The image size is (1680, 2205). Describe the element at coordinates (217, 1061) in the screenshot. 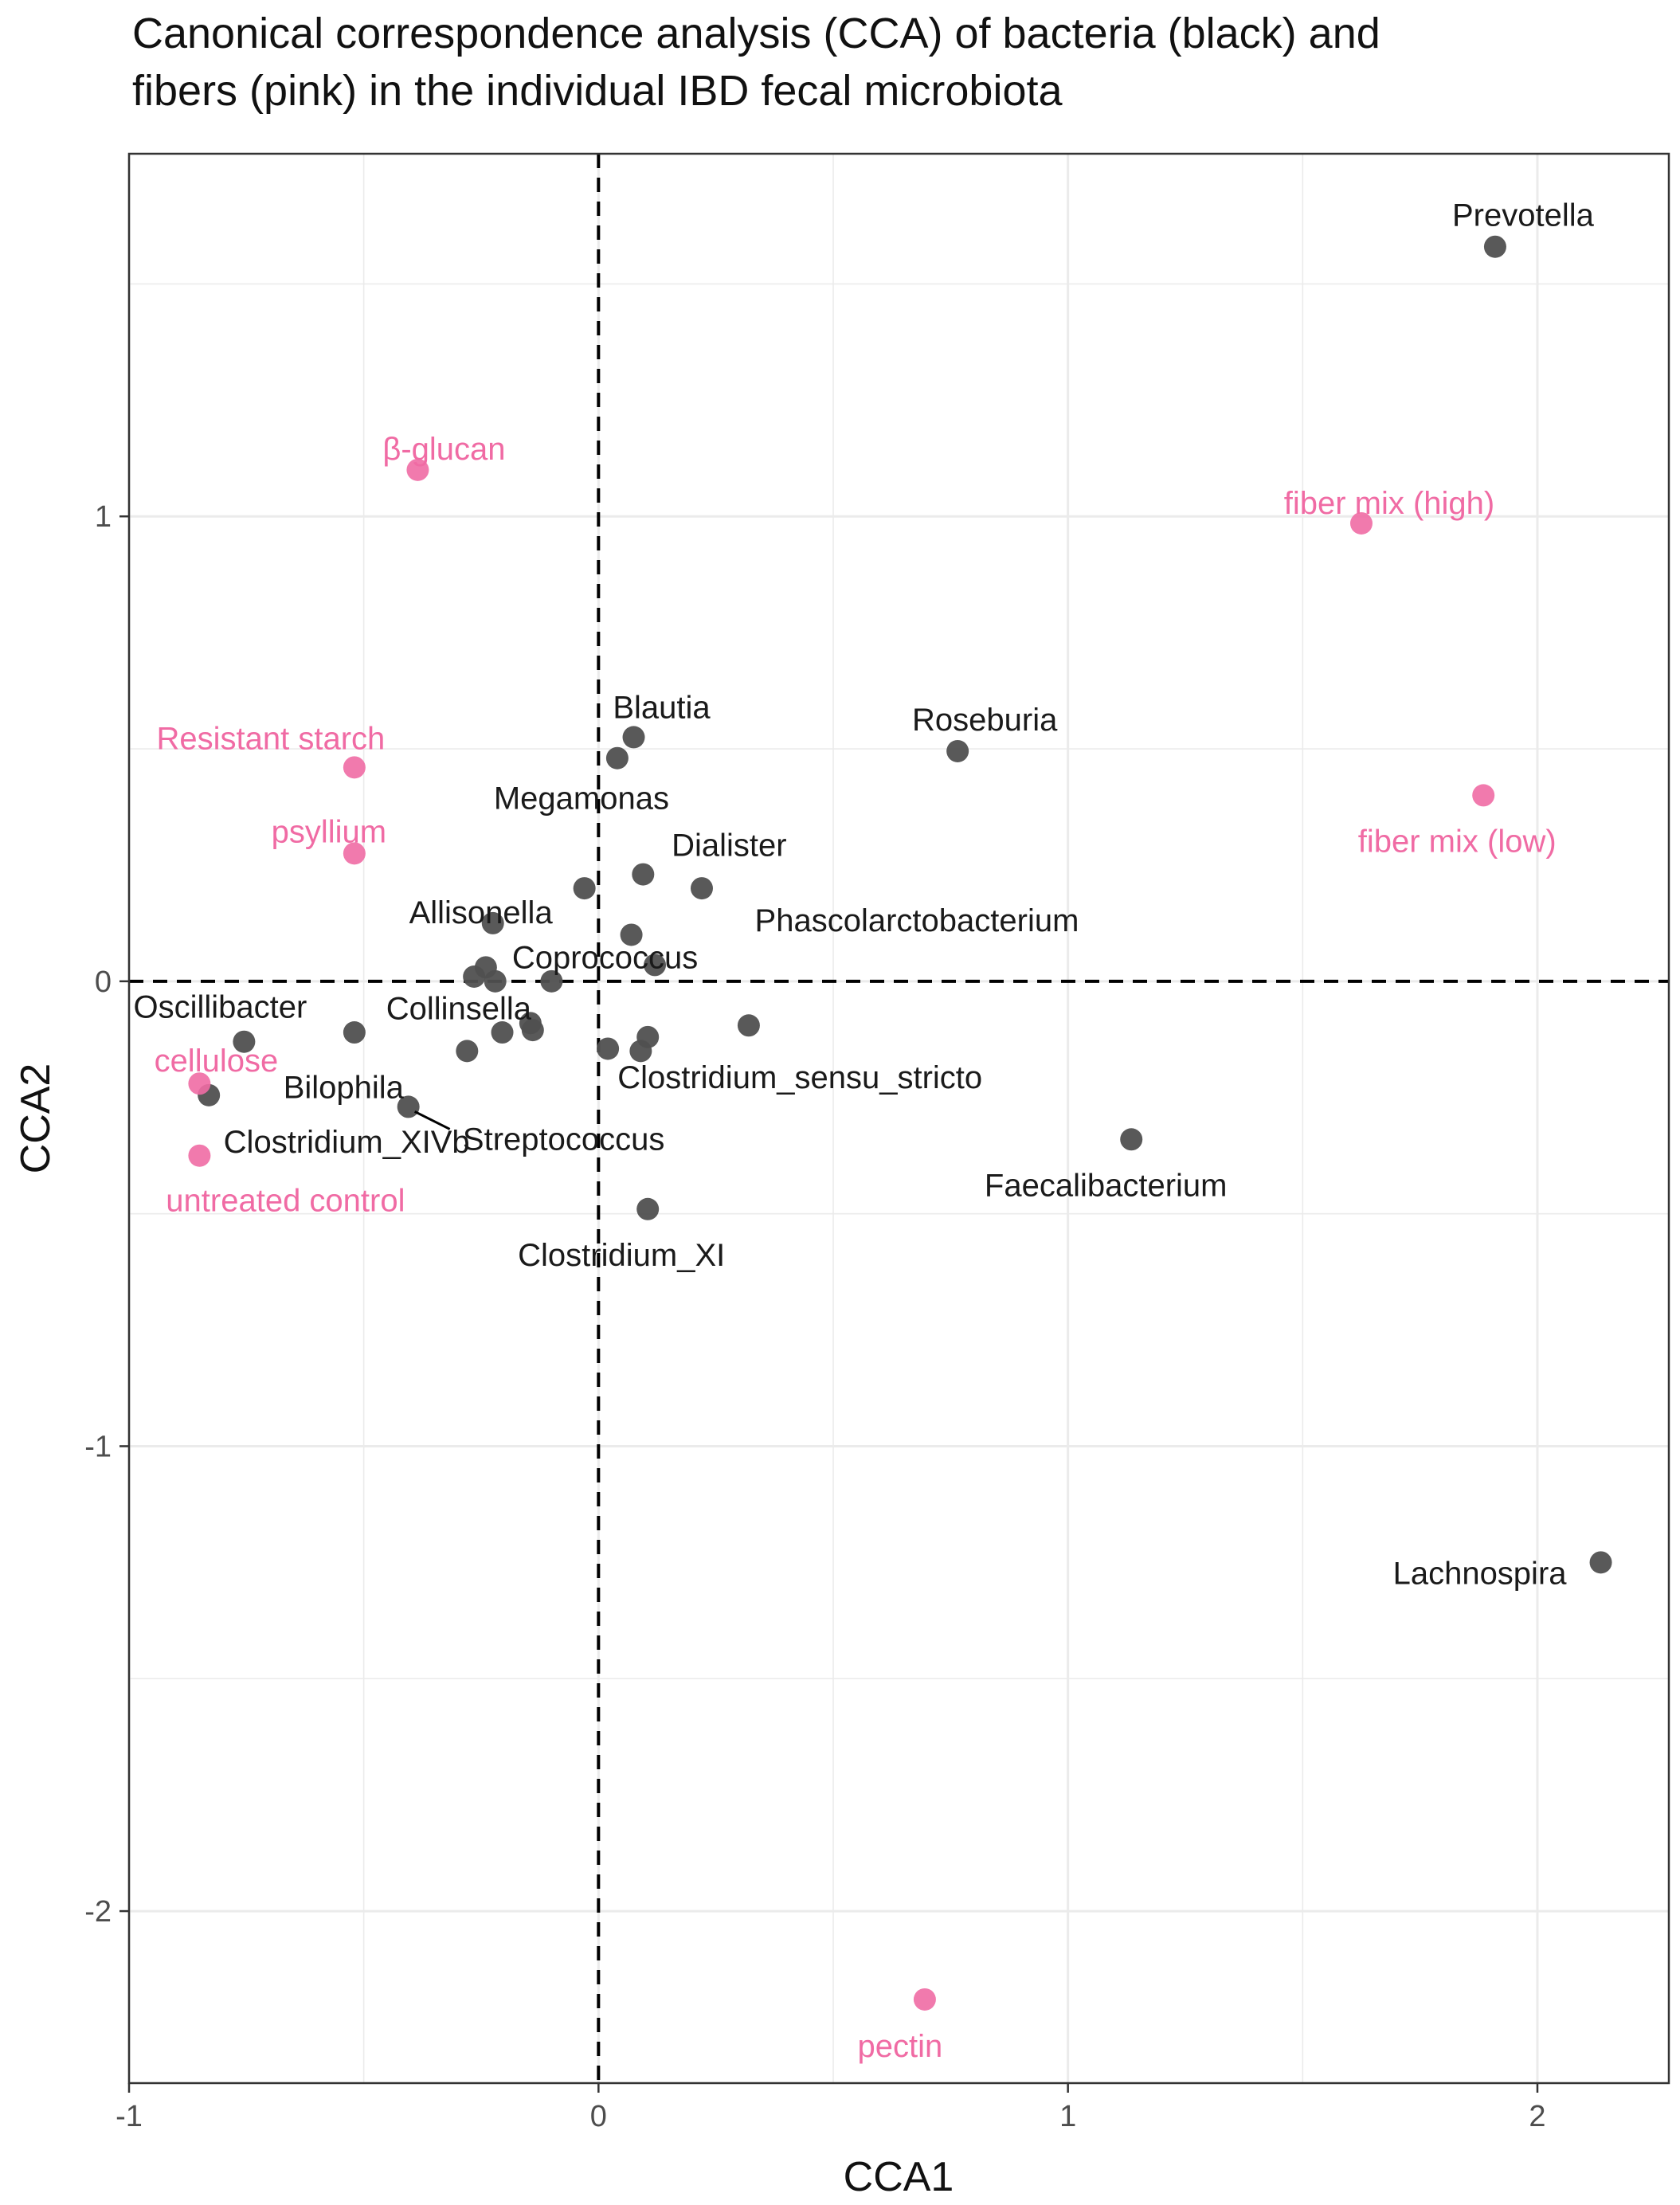

I see `fibers-label-cellulose: cellulose` at that location.